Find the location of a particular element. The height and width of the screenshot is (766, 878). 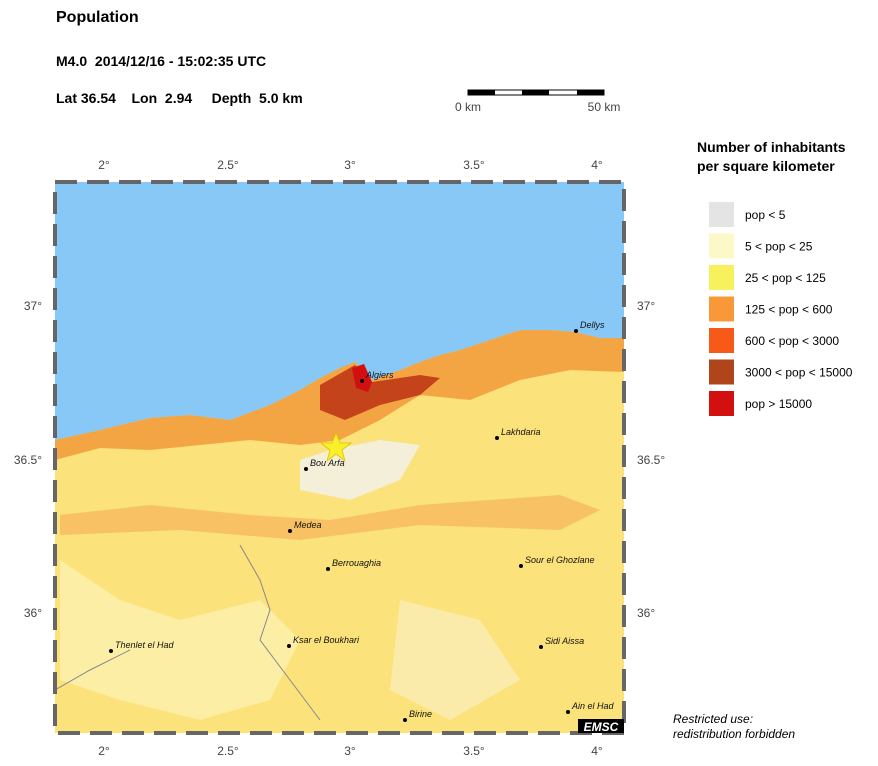

city-label: Thenlet el Had is located at coordinates (145, 645).